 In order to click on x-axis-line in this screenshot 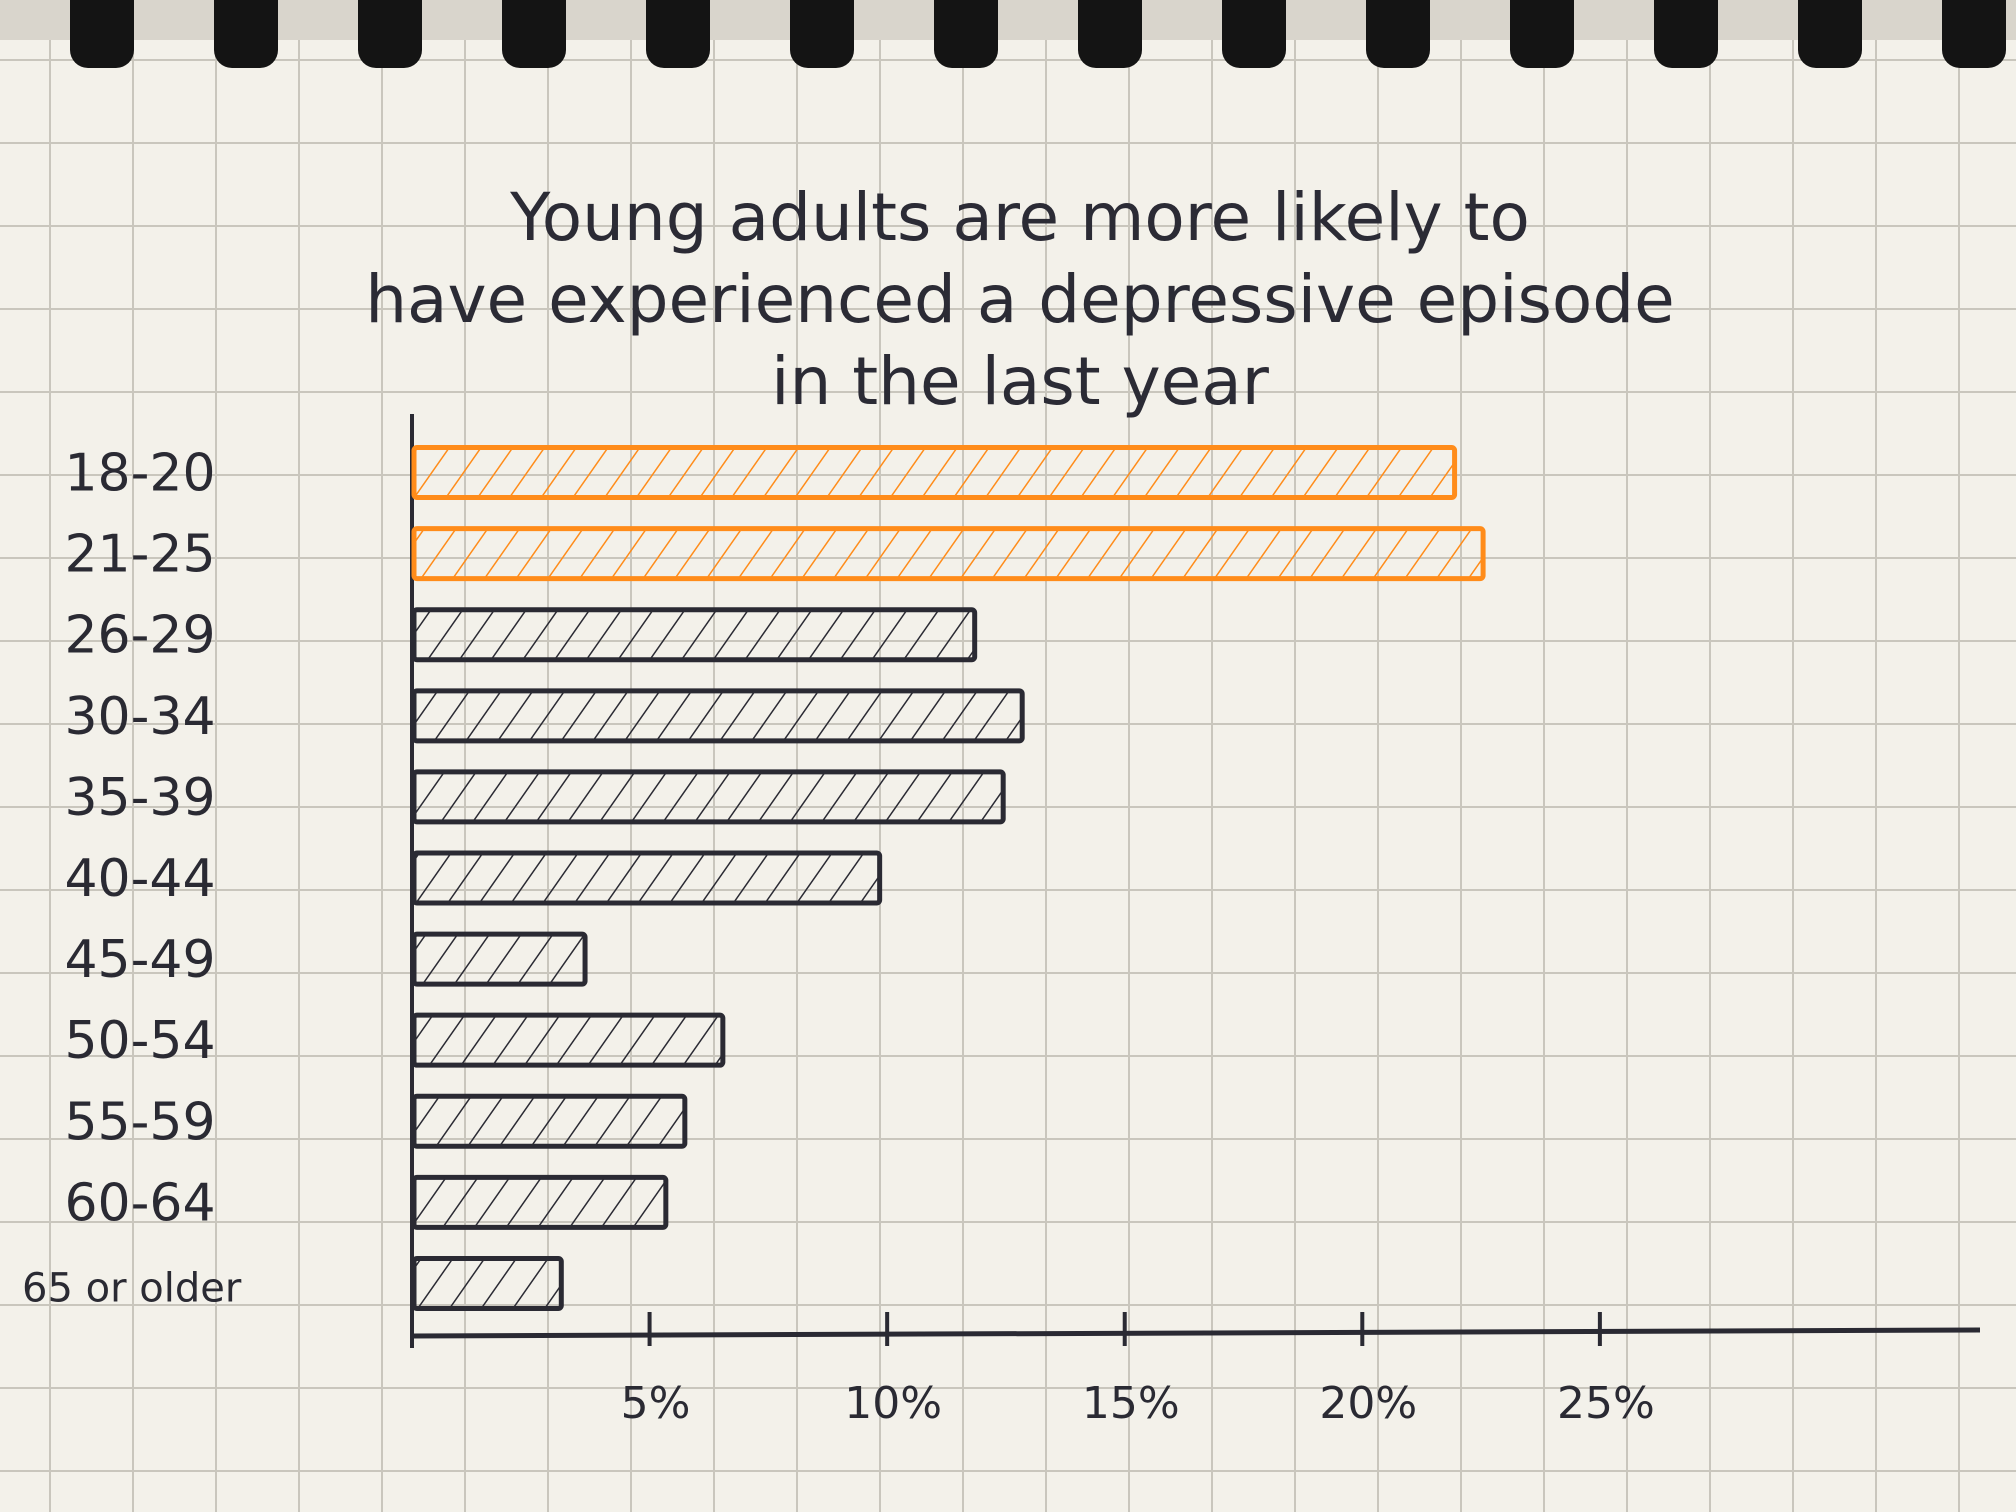, I will do `click(1196, 1333)`.